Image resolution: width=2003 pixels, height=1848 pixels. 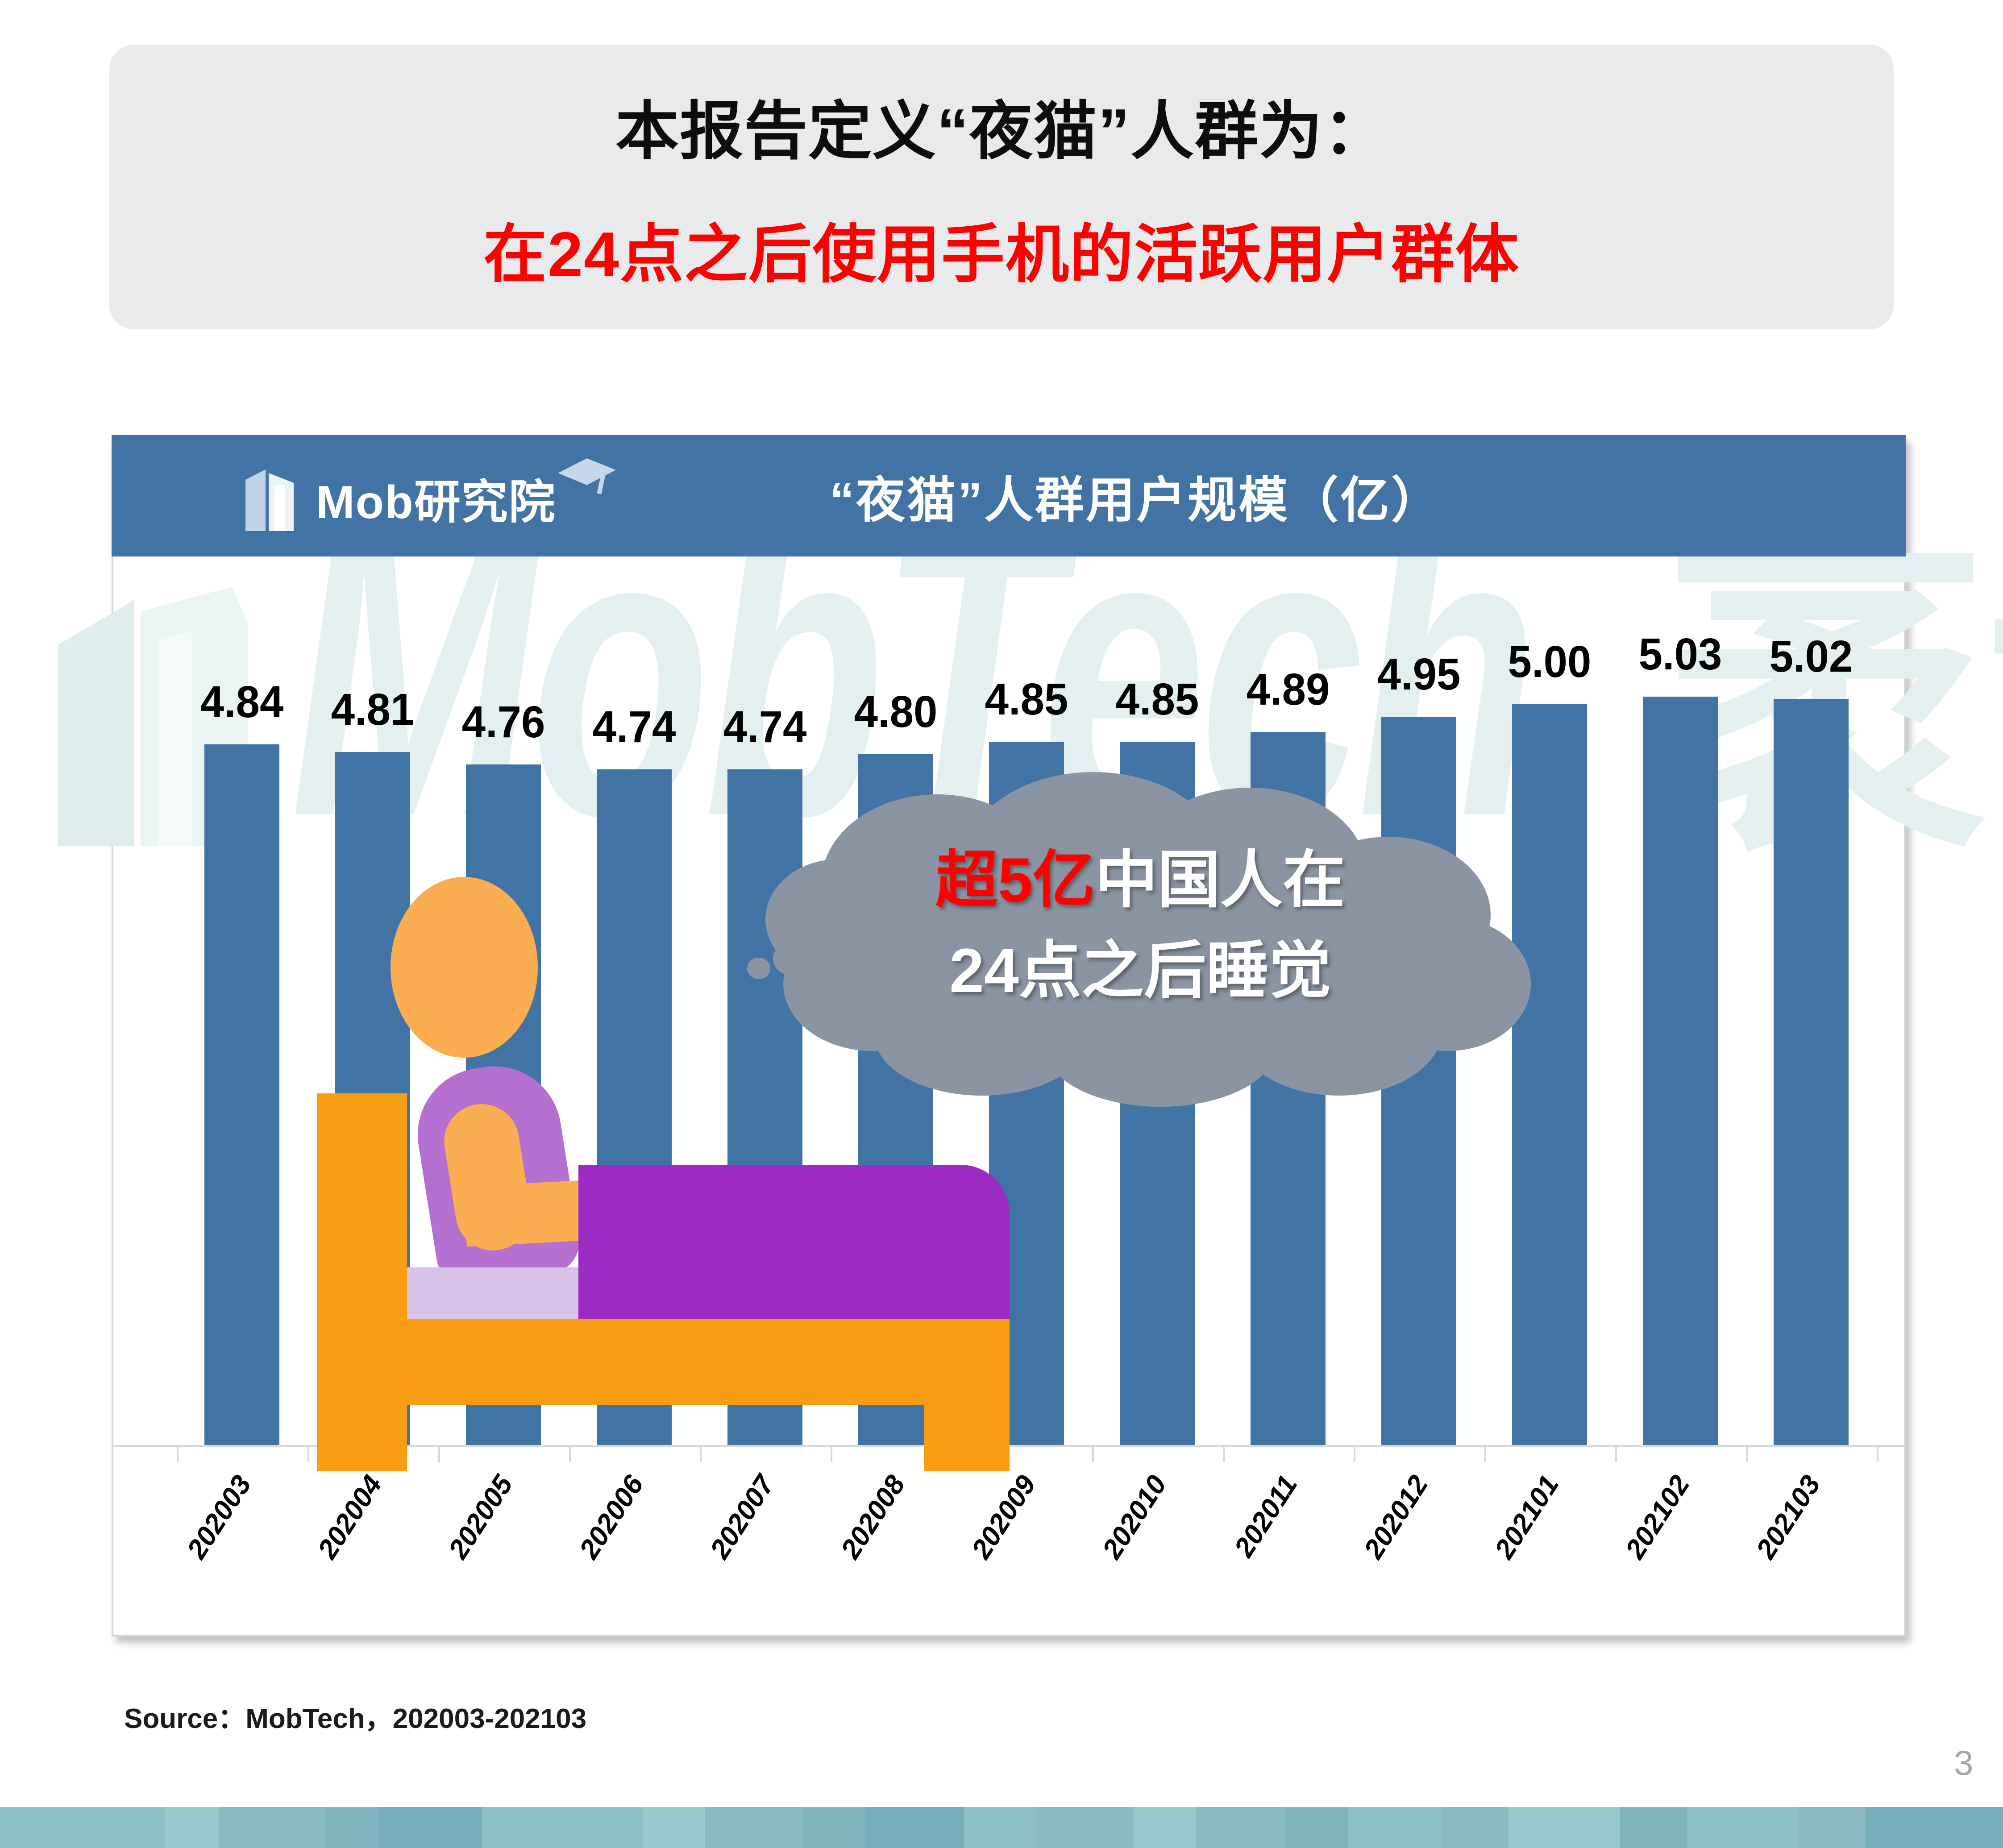 What do you see at coordinates (1140, 880) in the screenshot?
I see `cloud-text-line1: 超5亿中国人在` at bounding box center [1140, 880].